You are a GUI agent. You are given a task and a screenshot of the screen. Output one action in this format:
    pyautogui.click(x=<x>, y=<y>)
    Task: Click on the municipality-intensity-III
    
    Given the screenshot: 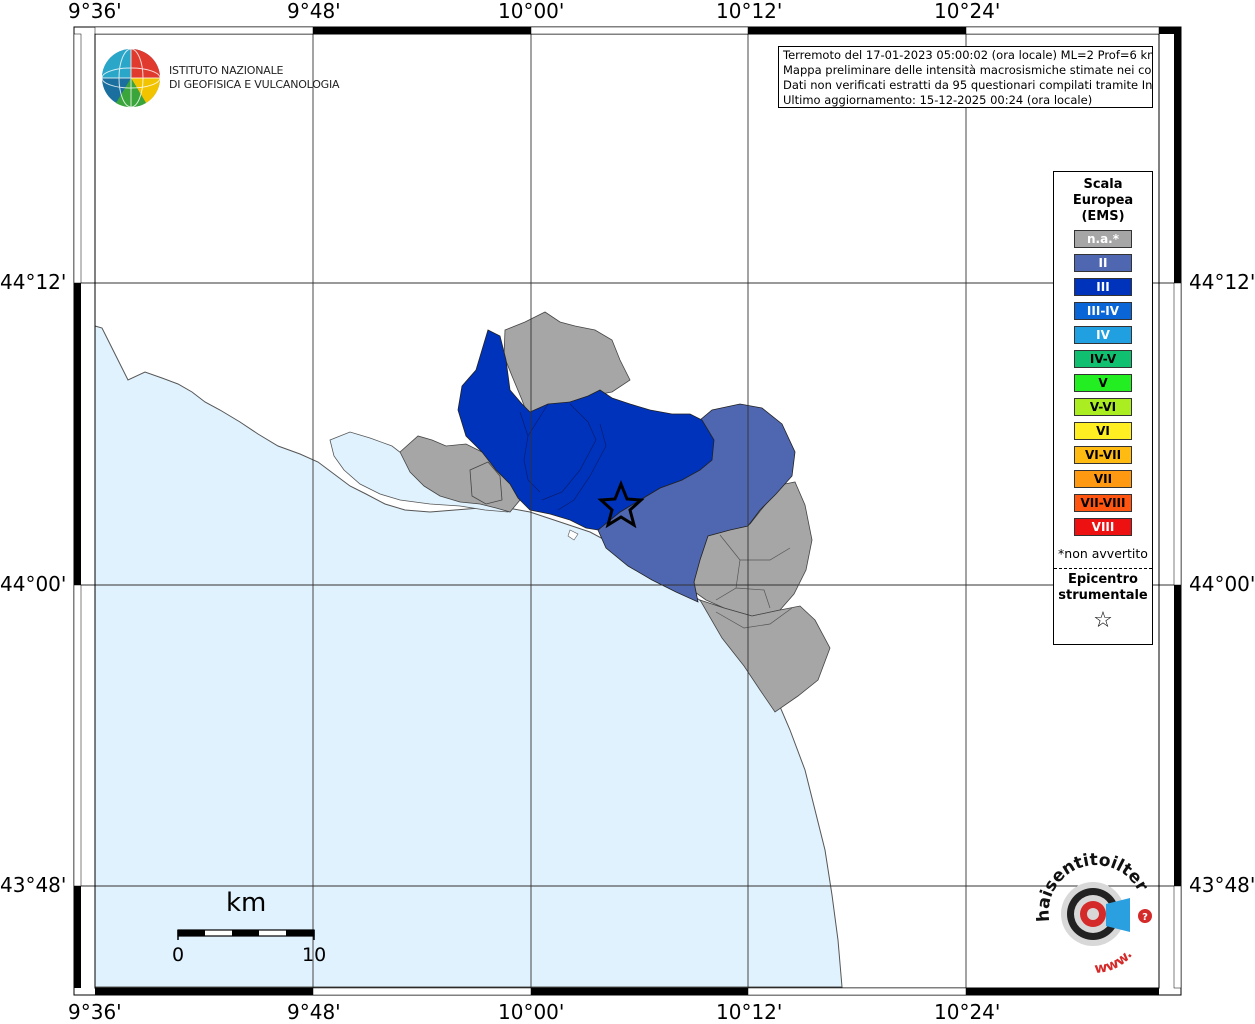 What is the action you would take?
    pyautogui.click(x=586, y=430)
    